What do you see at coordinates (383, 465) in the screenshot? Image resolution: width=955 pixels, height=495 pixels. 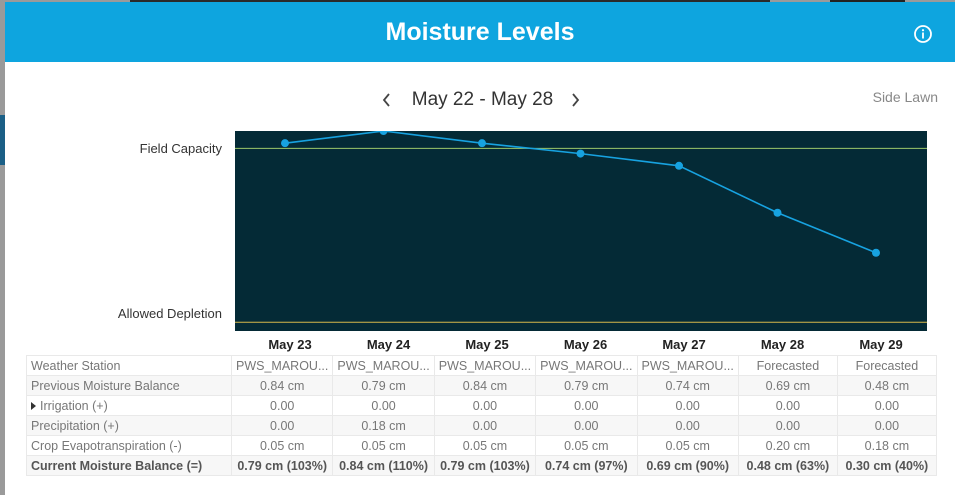 I see `table-cell: 0.84 cm (110%)` at bounding box center [383, 465].